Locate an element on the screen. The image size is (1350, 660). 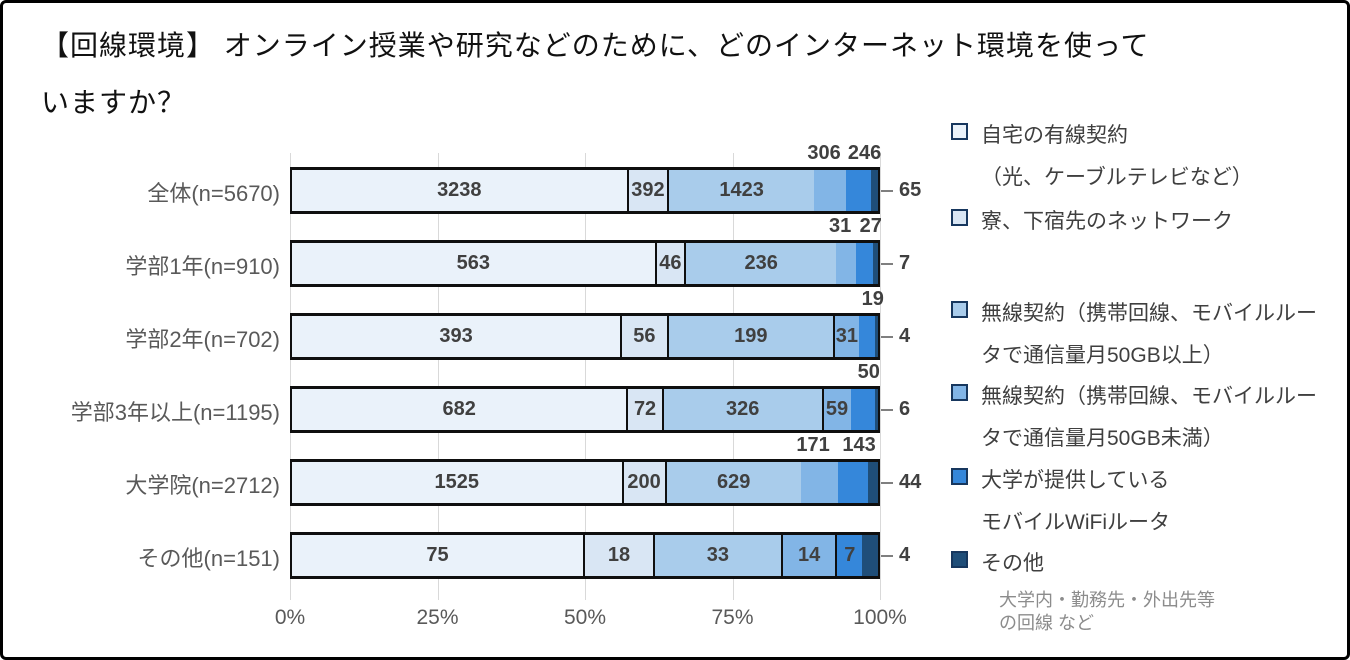
bar-segment: 1525 is located at coordinates (457, 482).